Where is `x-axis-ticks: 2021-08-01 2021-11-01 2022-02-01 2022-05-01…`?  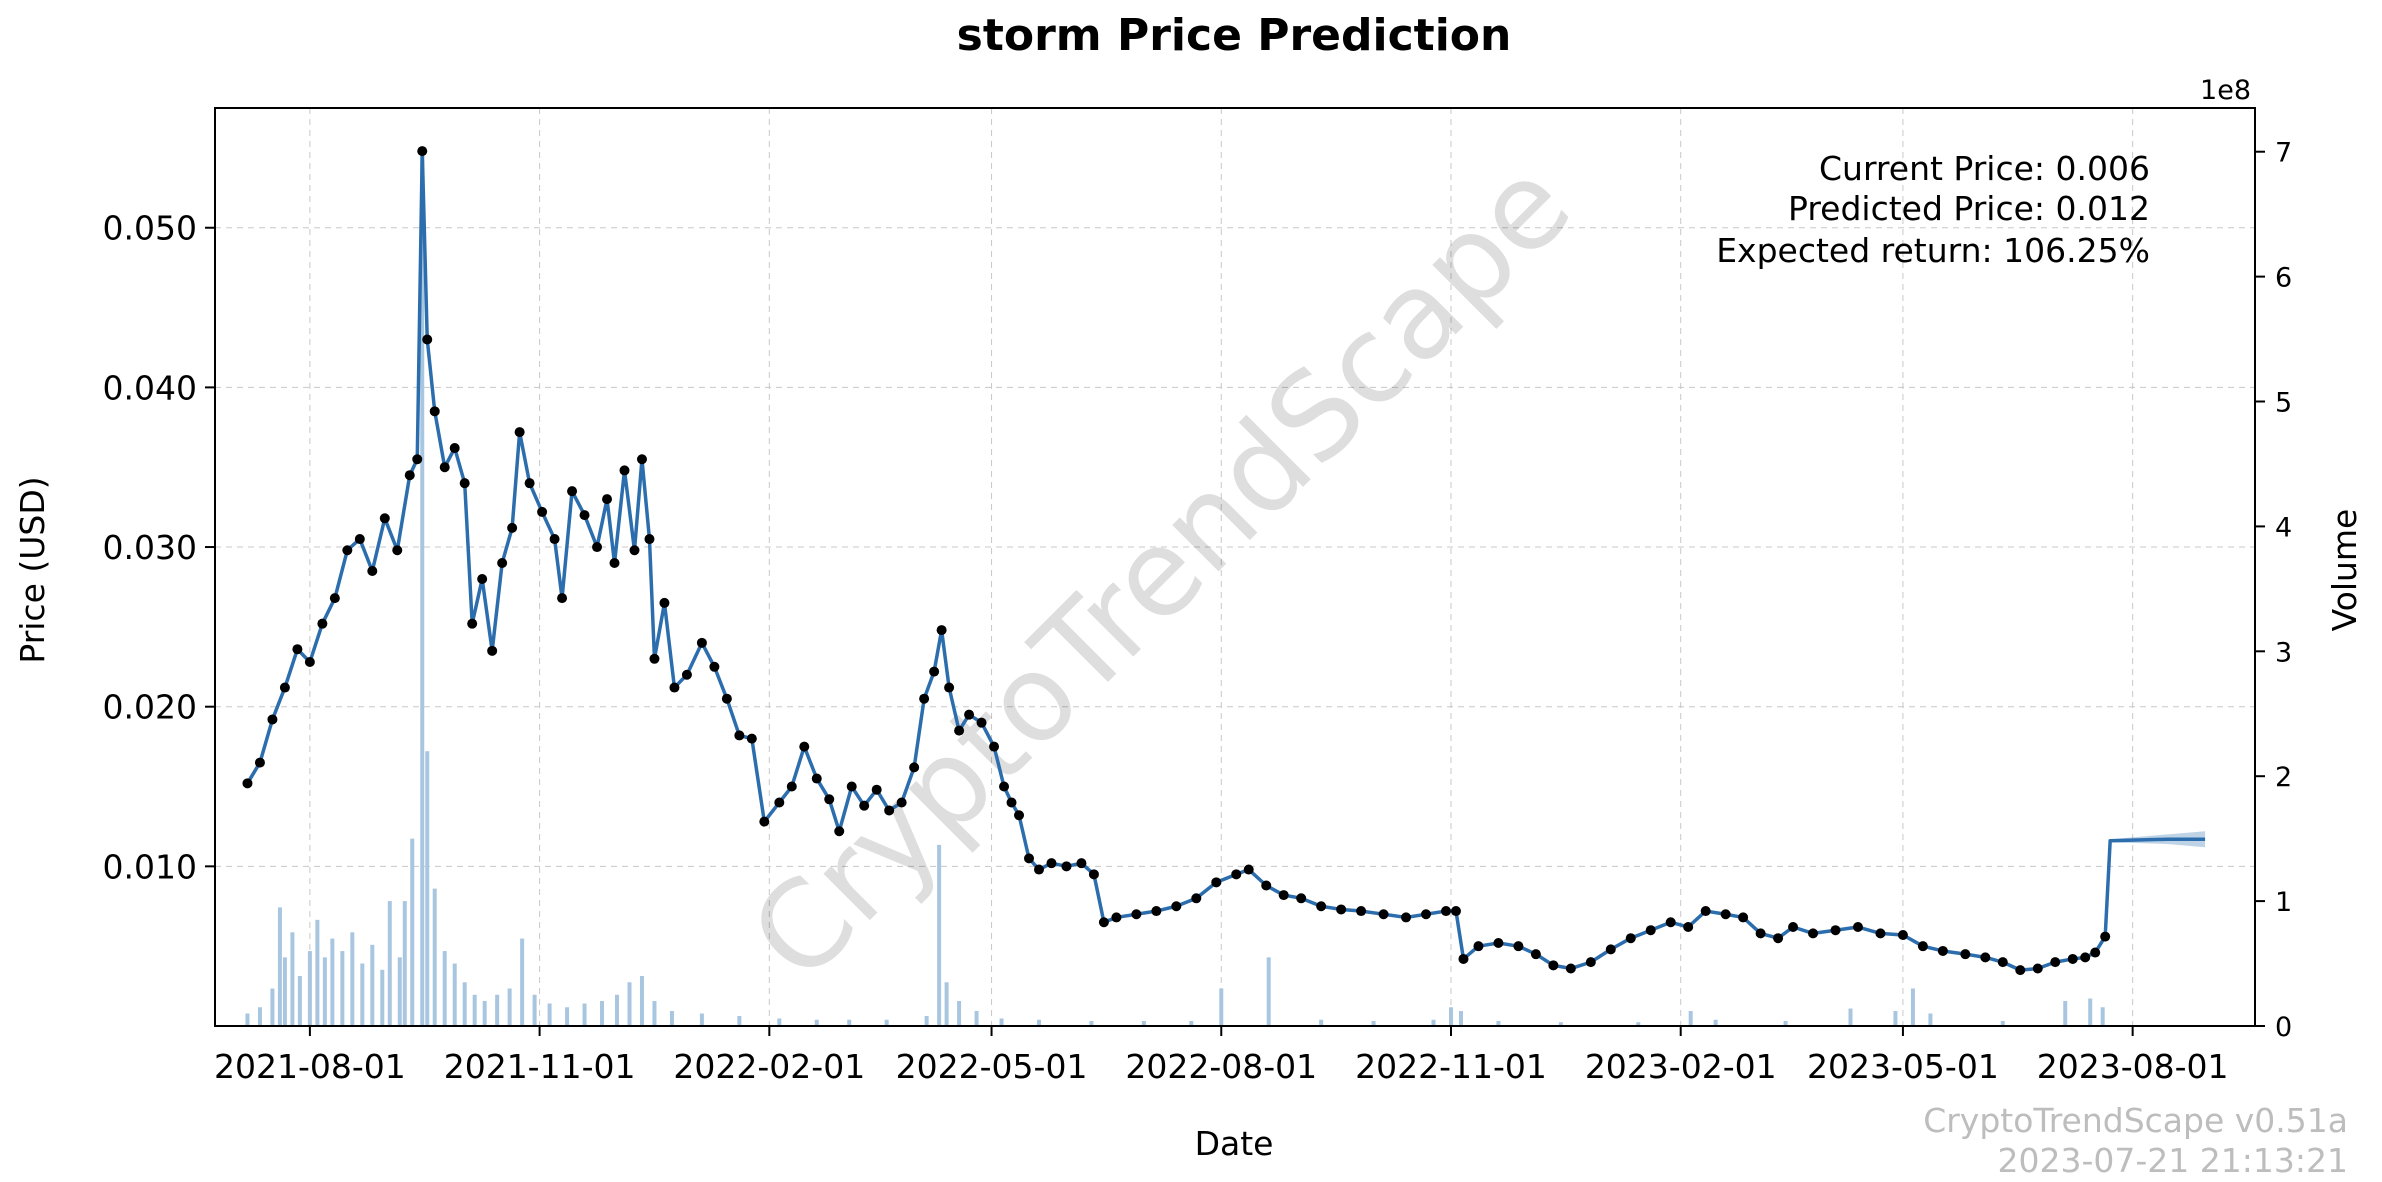 x-axis-ticks: 2021-08-01 2021-11-01 2022-02-01 2022-05-01… is located at coordinates (1221, 1056).